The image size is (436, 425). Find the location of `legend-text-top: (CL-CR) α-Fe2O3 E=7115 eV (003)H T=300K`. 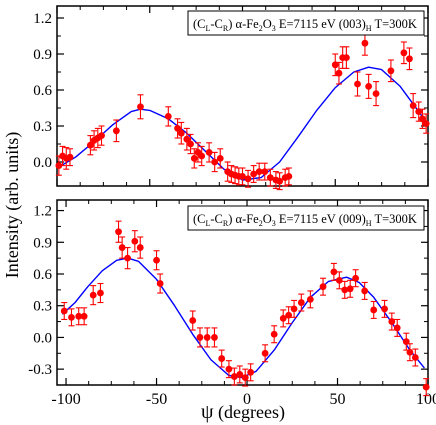

legend-text-top: (CL-CR) α-Fe2O3 E=7115 eV (003)H T=300K is located at coordinates (305, 25).